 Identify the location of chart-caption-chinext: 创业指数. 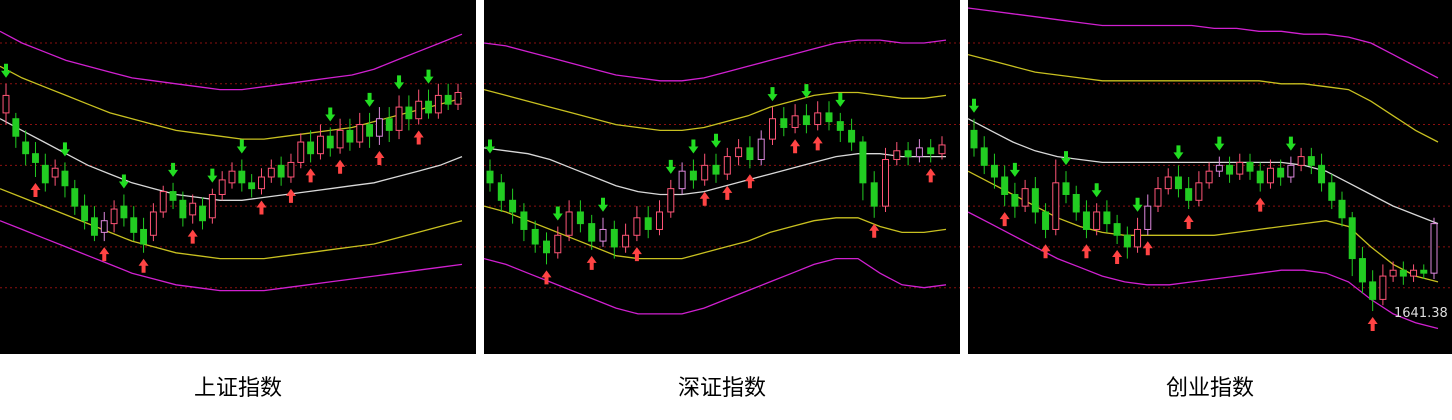
(1209, 388).